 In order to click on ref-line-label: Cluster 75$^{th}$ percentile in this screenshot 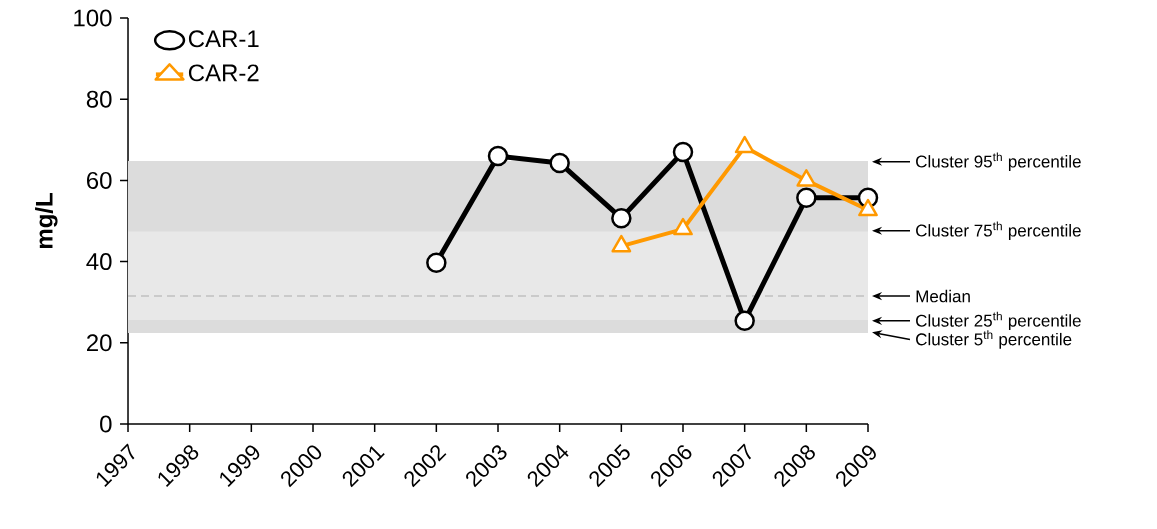, I will do `click(998, 230)`.